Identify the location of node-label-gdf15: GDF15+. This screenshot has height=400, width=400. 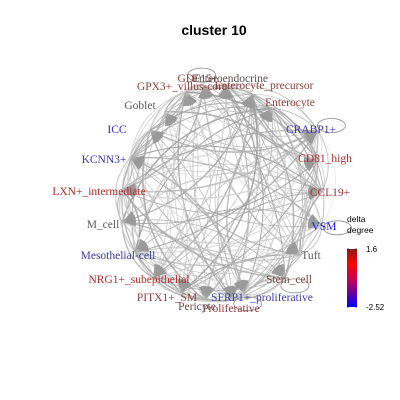
(198, 79).